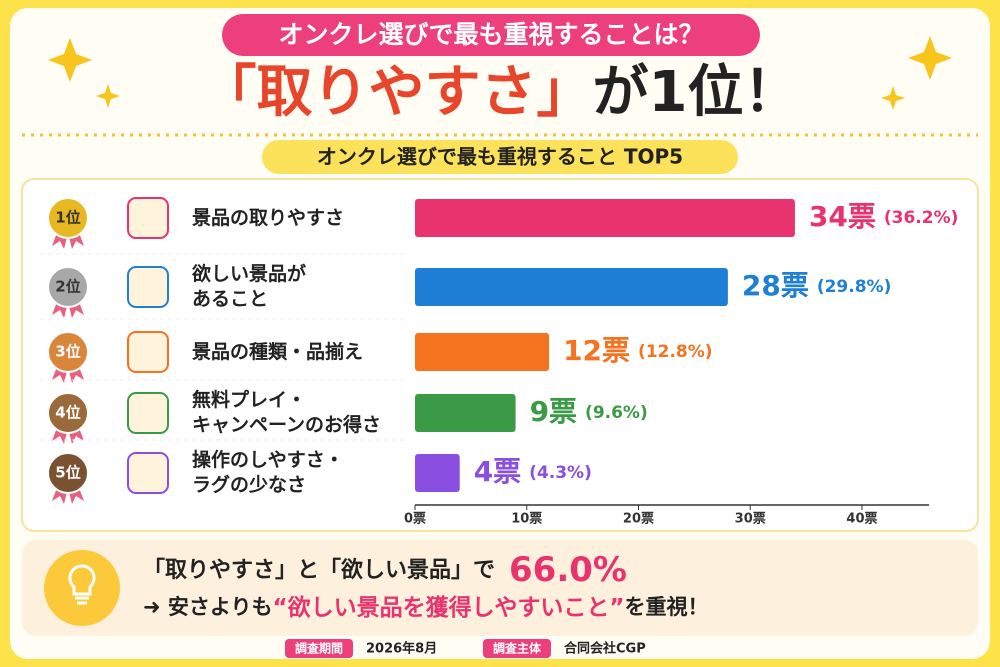 The image size is (1000, 667). Describe the element at coordinates (249, 286) in the screenshot. I see `category-label: 欲しい景品が あること` at that location.